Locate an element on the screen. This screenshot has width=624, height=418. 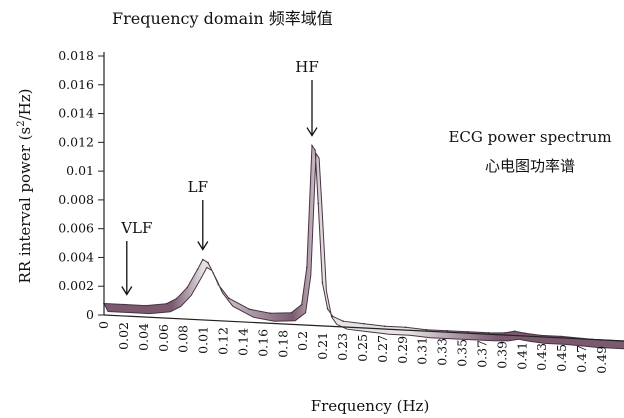
x-tick-label: 0.12 is located at coordinates (223, 341).